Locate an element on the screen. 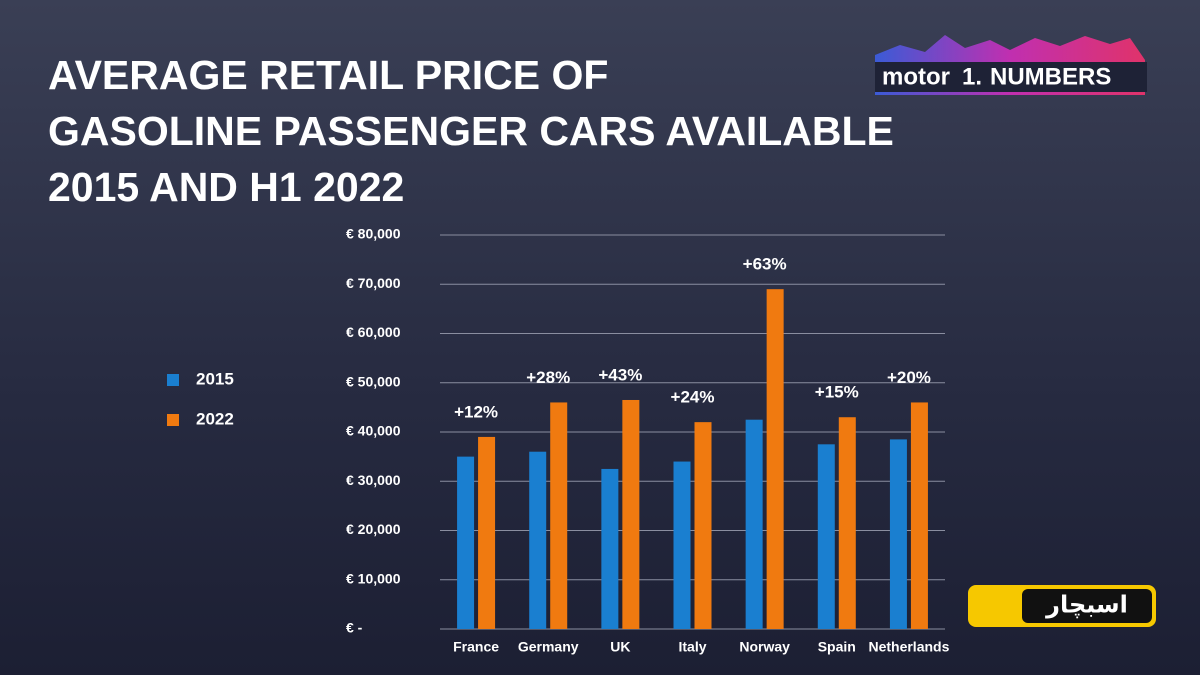  title-line: GASOLINE PASSENGER CARS AVAILABLE is located at coordinates (471, 131).